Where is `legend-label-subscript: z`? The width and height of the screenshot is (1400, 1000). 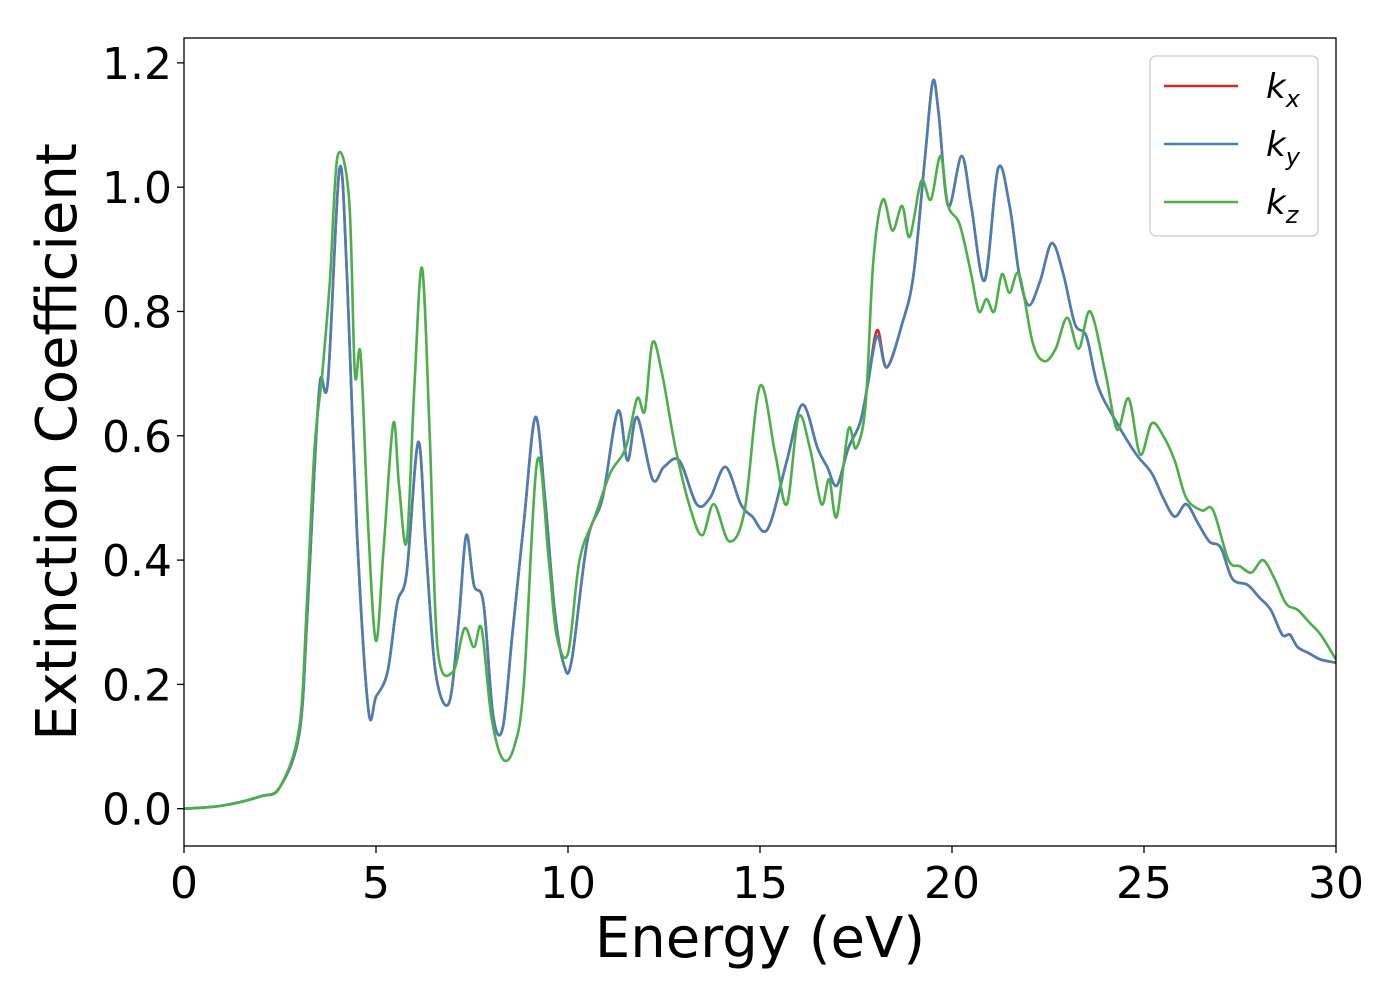
legend-label-subscript: z is located at coordinates (1292, 215).